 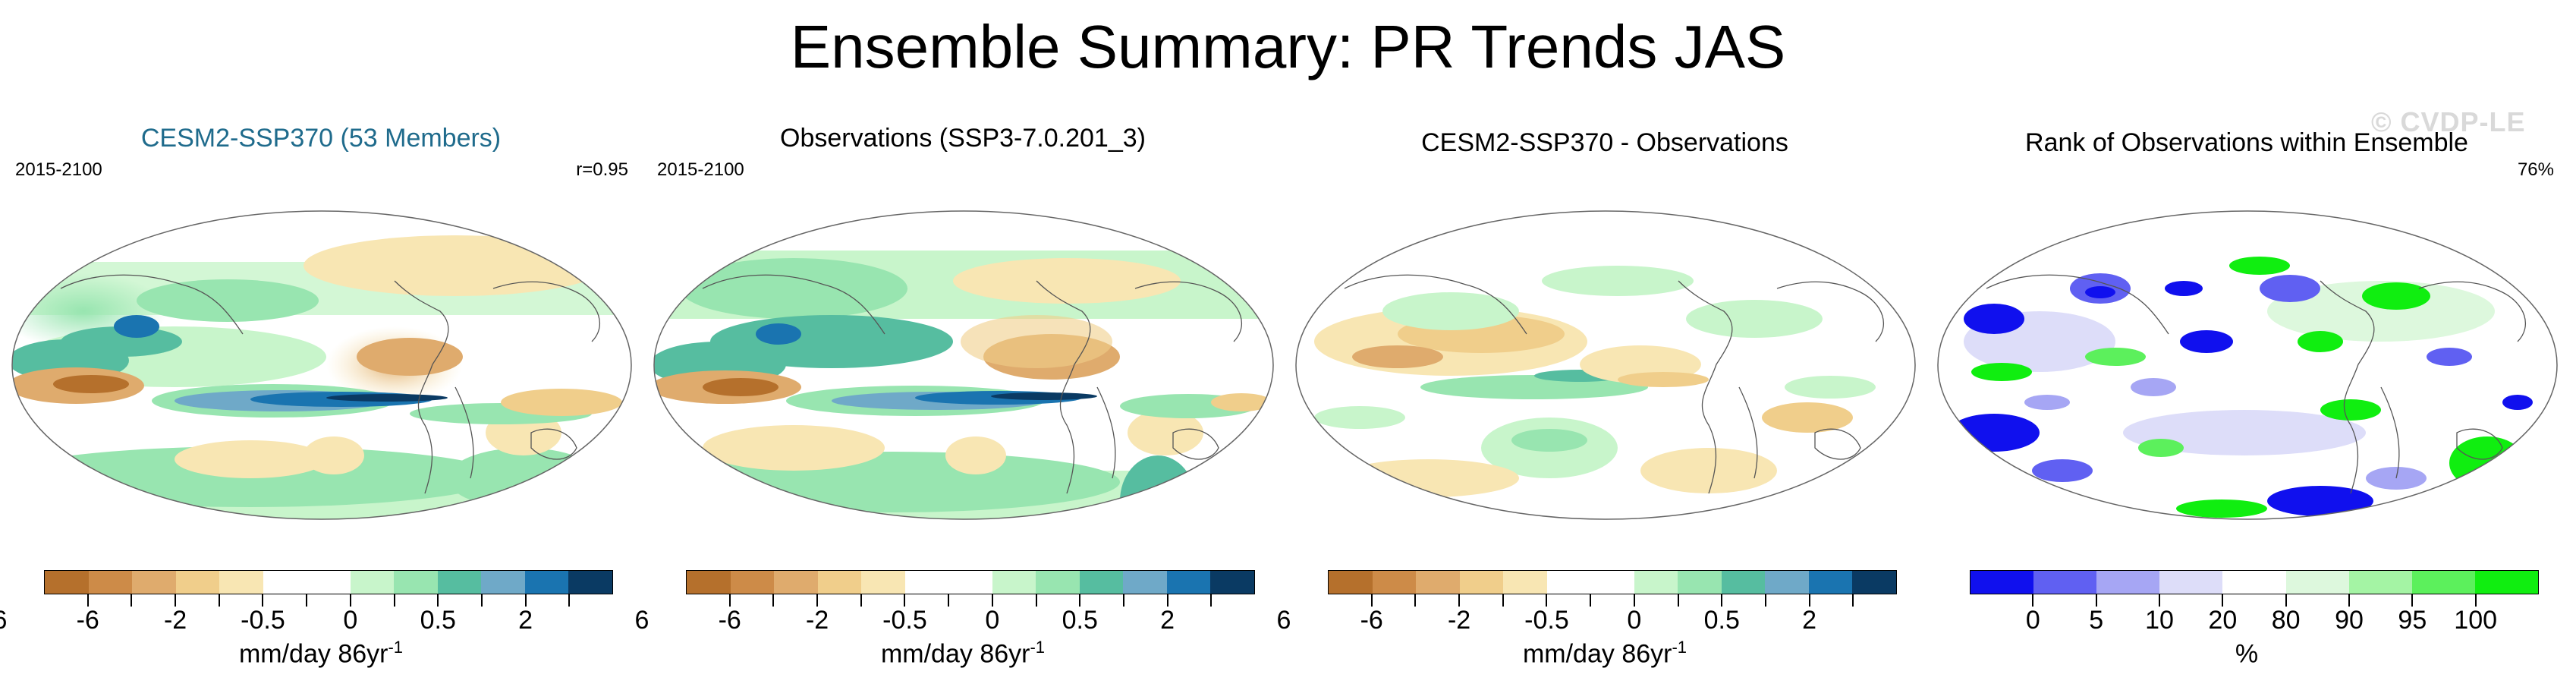 What do you see at coordinates (87, 620) in the screenshot?
I see `colorbar-tick-label: -6` at bounding box center [87, 620].